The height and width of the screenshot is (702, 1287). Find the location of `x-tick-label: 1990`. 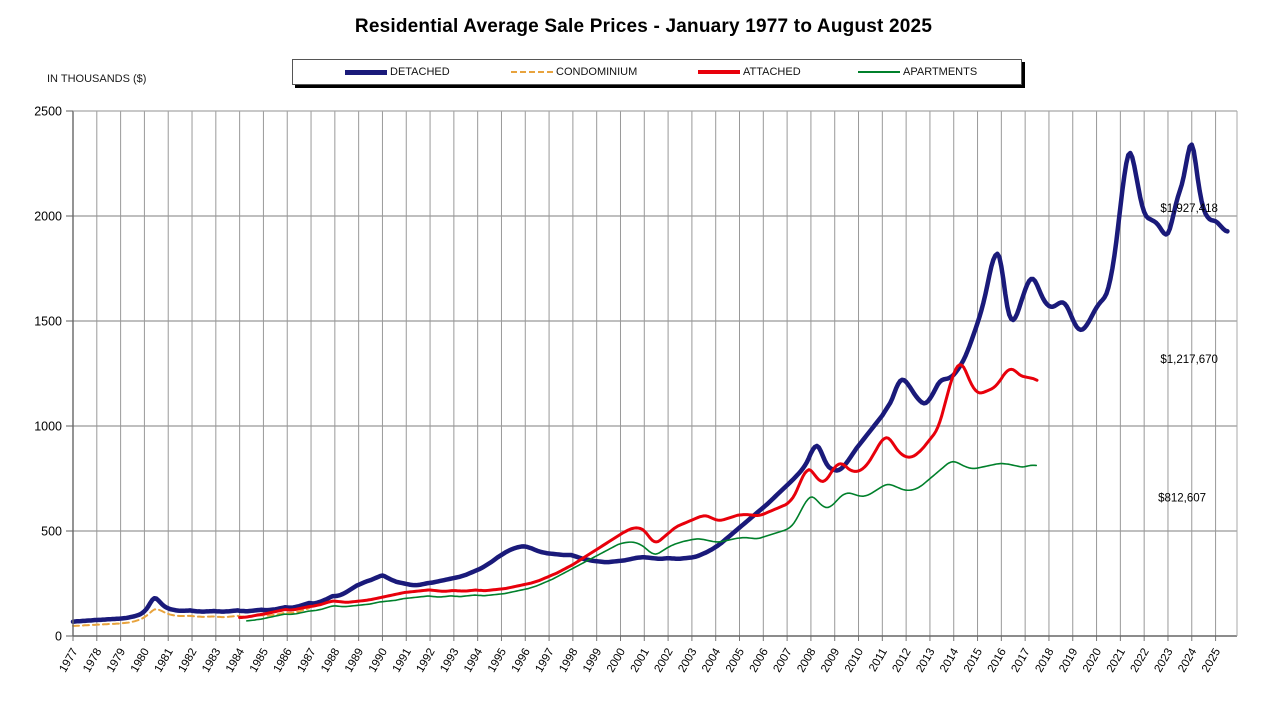

x-tick-label: 1990 is located at coordinates (378, 661).